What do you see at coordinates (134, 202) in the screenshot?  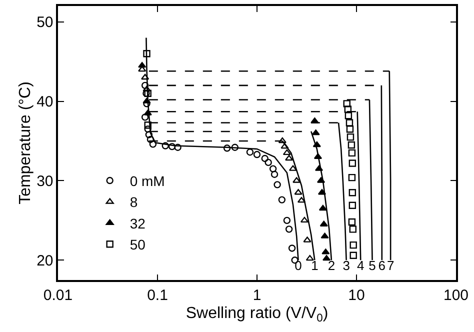 I see `legend-label: 8` at bounding box center [134, 202].